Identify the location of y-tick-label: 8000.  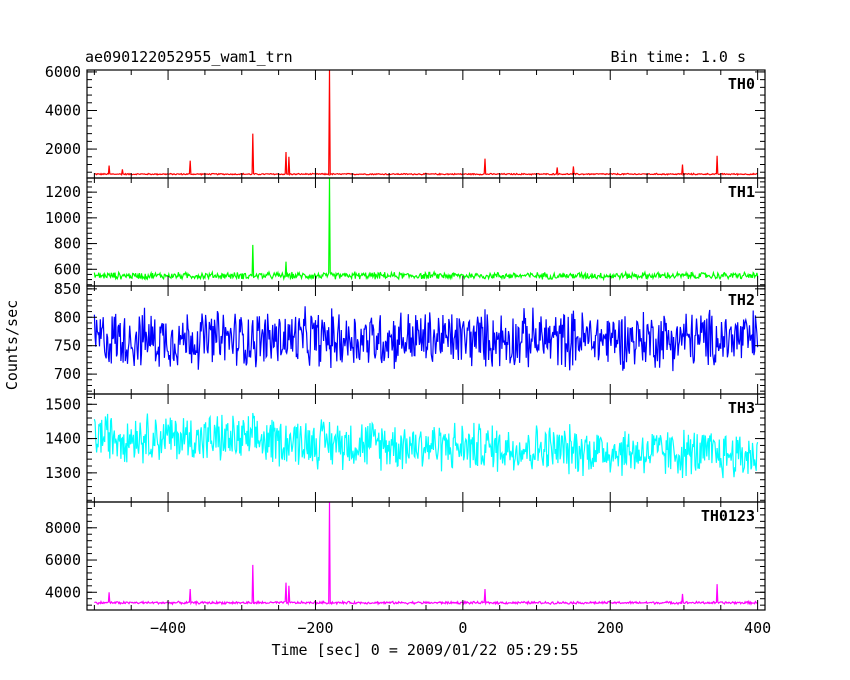
(63, 528).